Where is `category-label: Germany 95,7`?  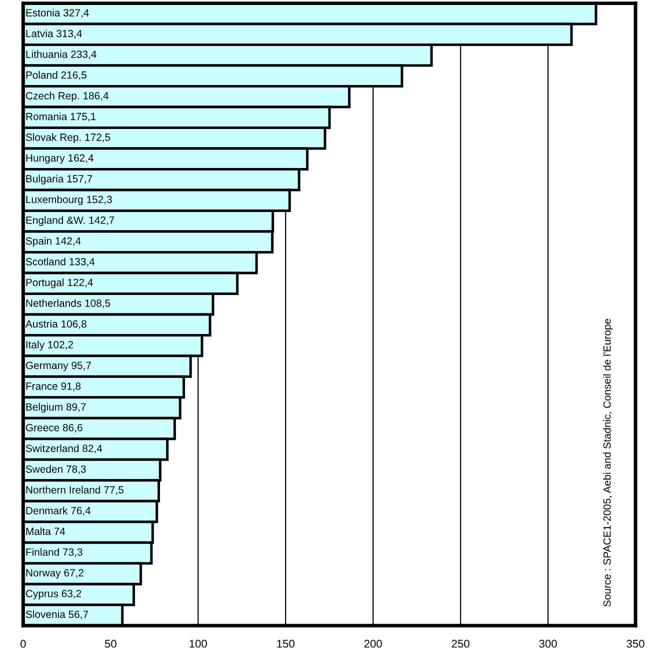
category-label: Germany 95,7 is located at coordinates (58, 367).